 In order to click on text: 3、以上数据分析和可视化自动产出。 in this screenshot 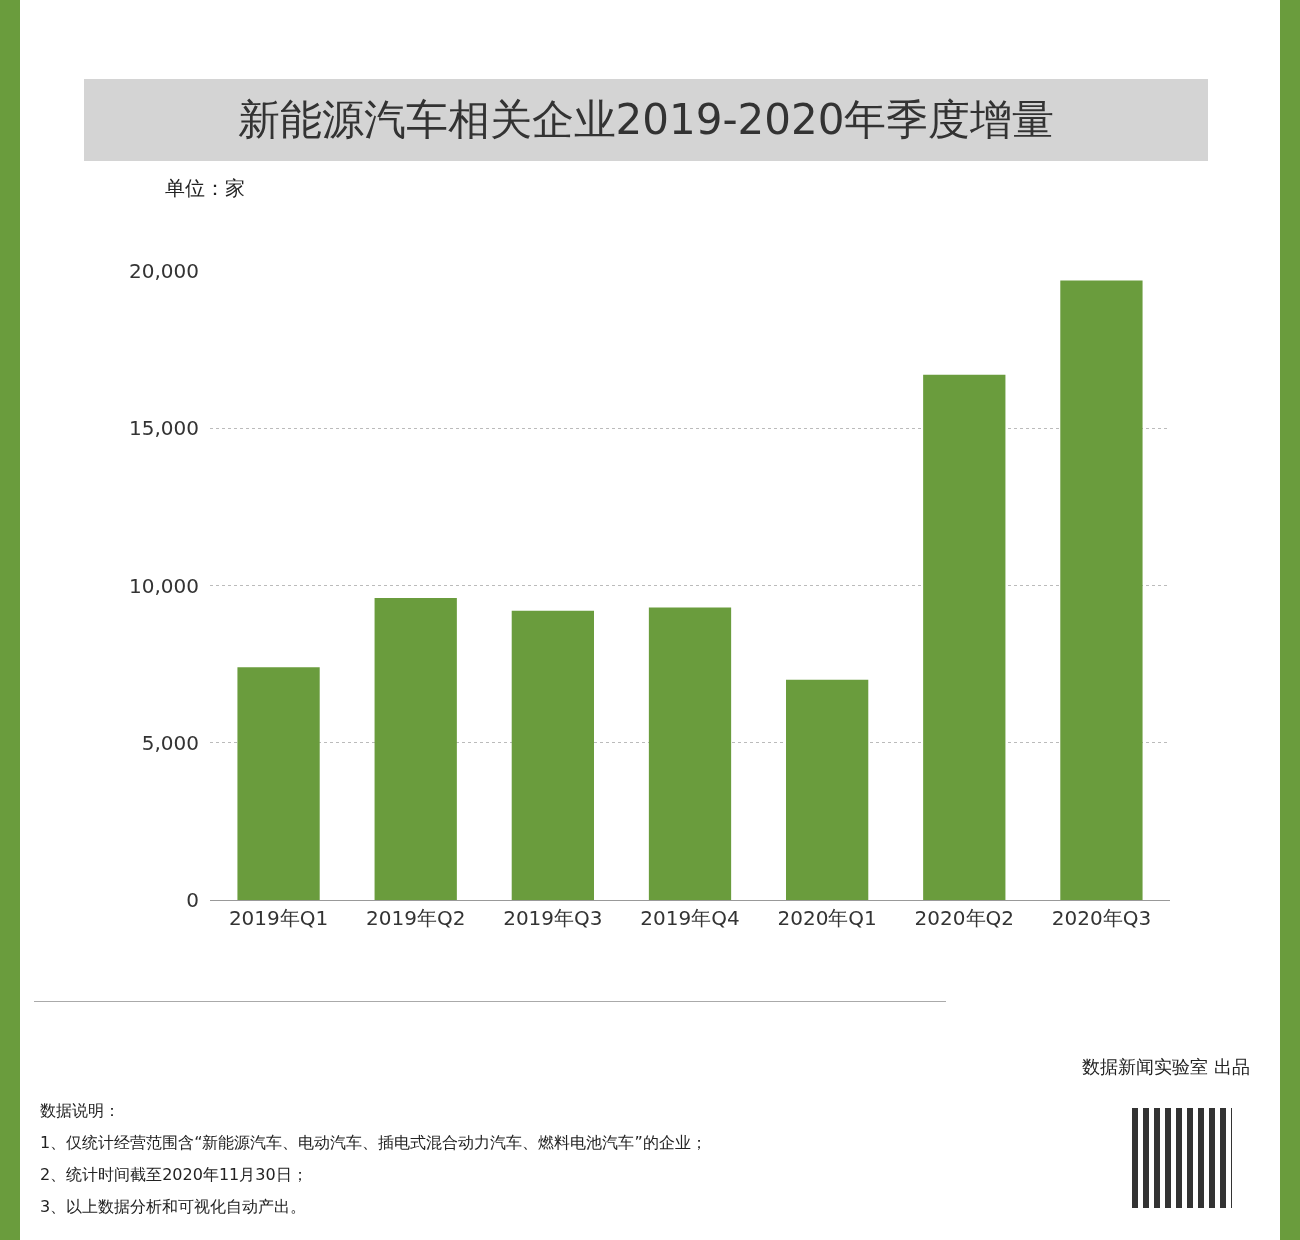, I will do `click(174, 1207)`.